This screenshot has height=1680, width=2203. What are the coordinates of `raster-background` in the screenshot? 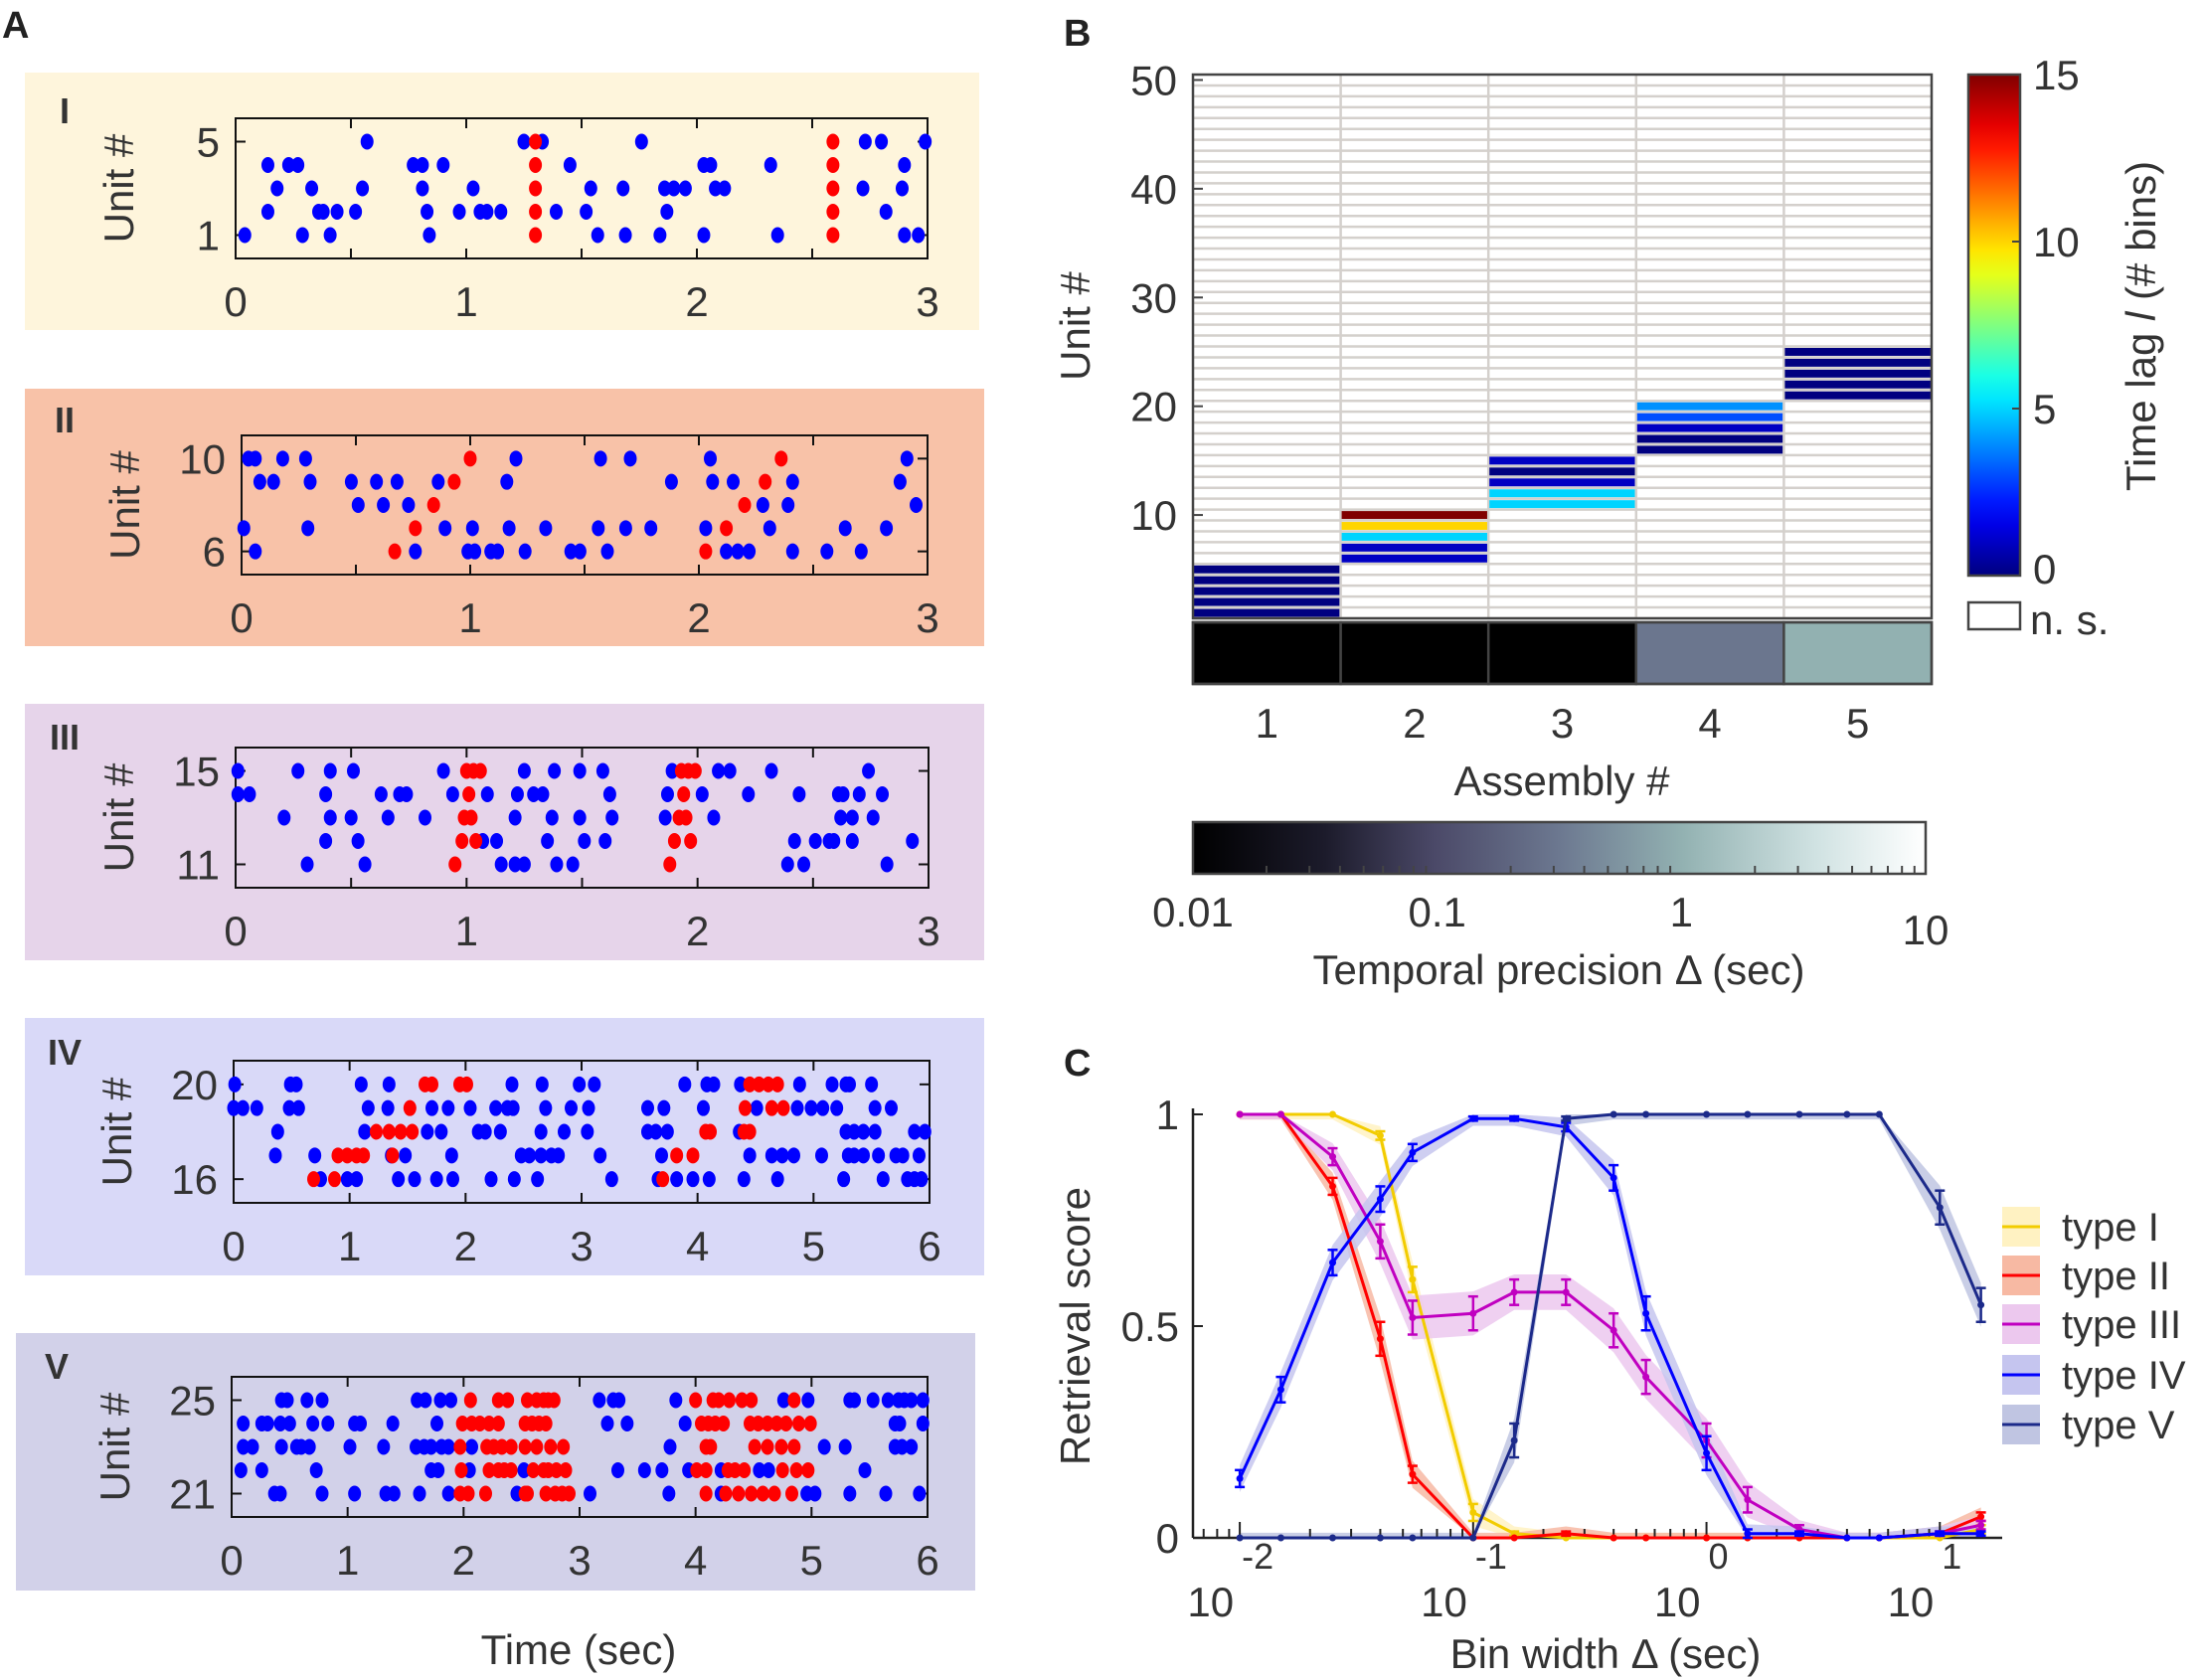 It's located at (505, 1146).